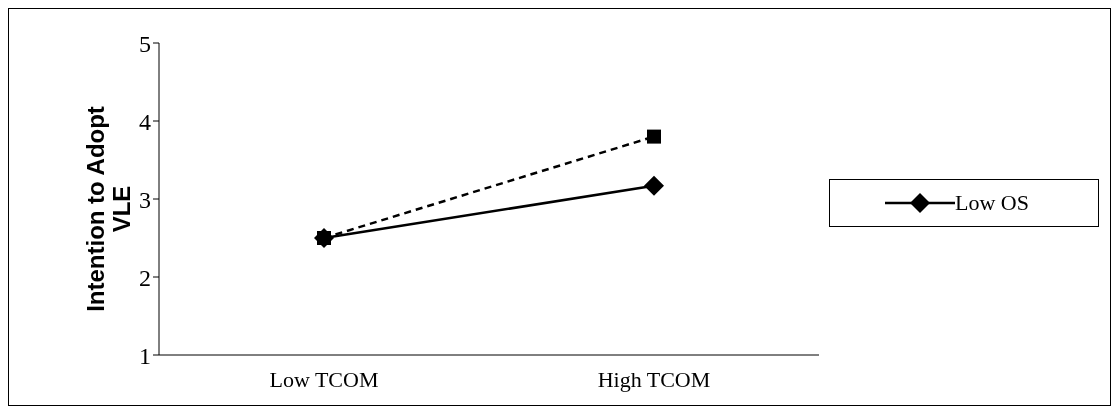  I want to click on y-tick-label: 3, so click(145, 199).